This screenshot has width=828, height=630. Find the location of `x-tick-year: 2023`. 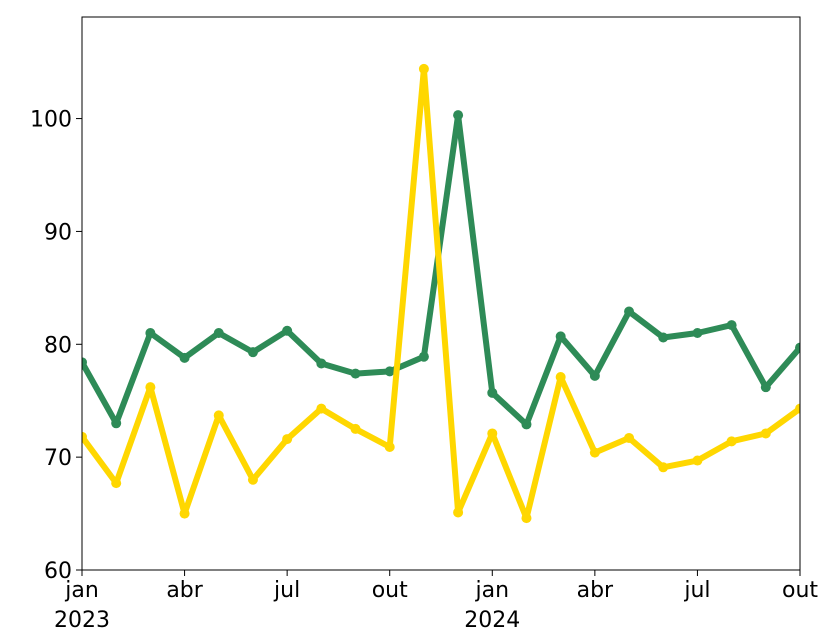

x-tick-year: 2023 is located at coordinates (82, 619).